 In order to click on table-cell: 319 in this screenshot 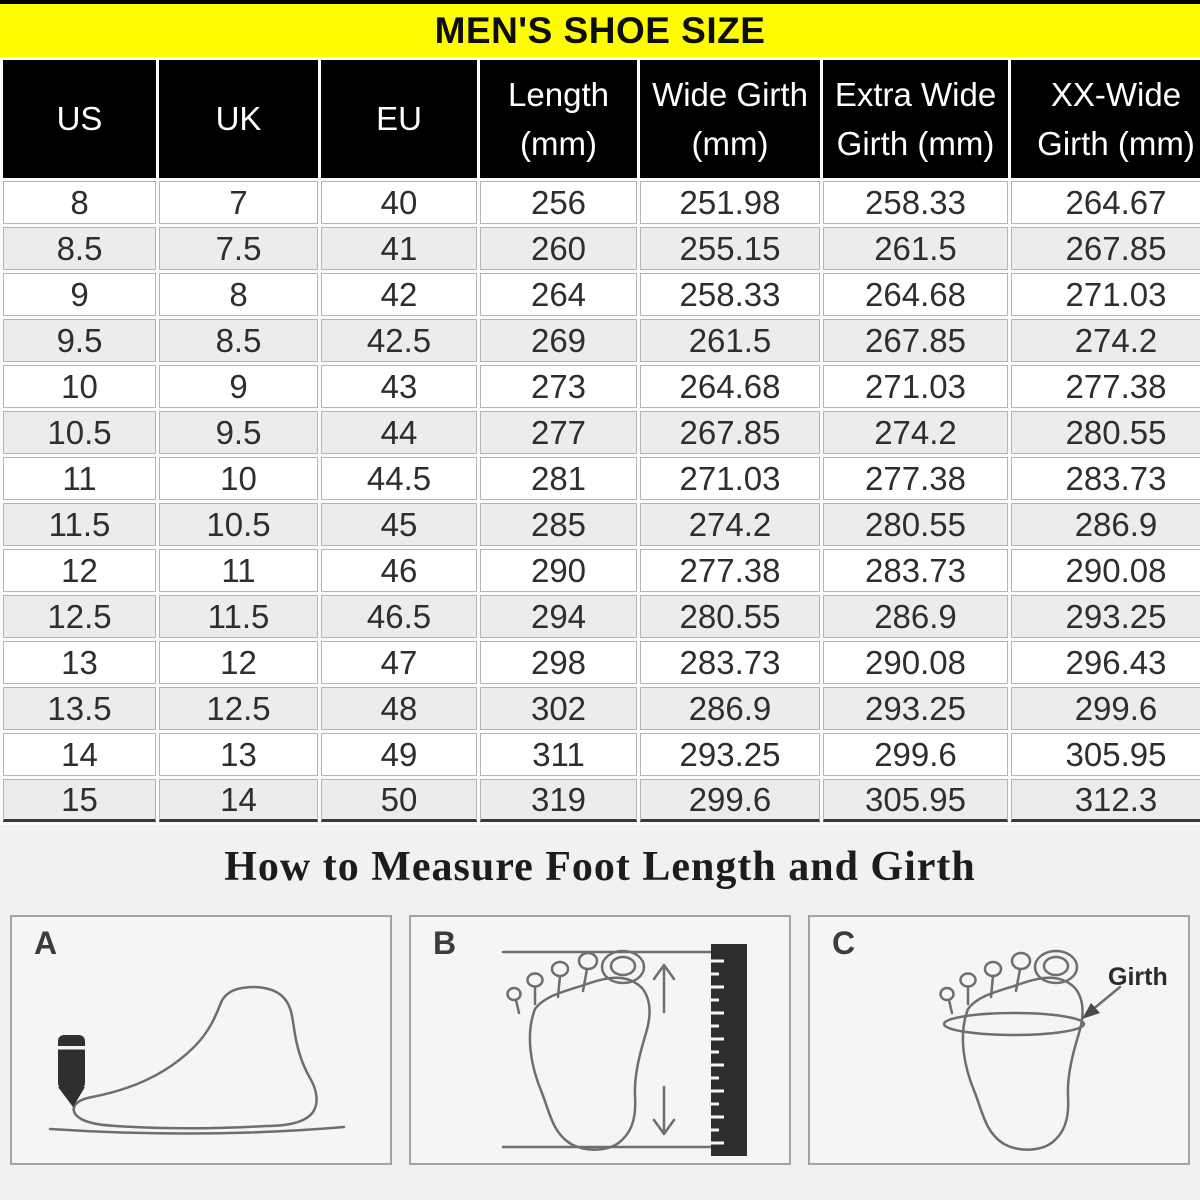, I will do `click(558, 800)`.